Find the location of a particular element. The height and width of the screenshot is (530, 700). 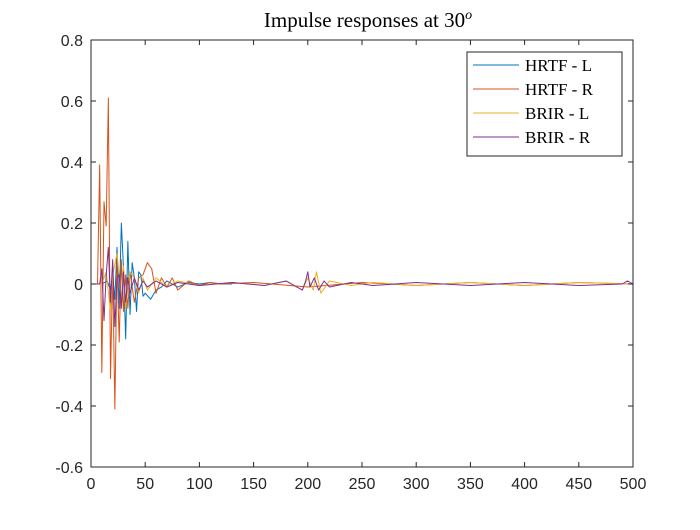

legend-label-4: BRIR - R is located at coordinates (558, 137).